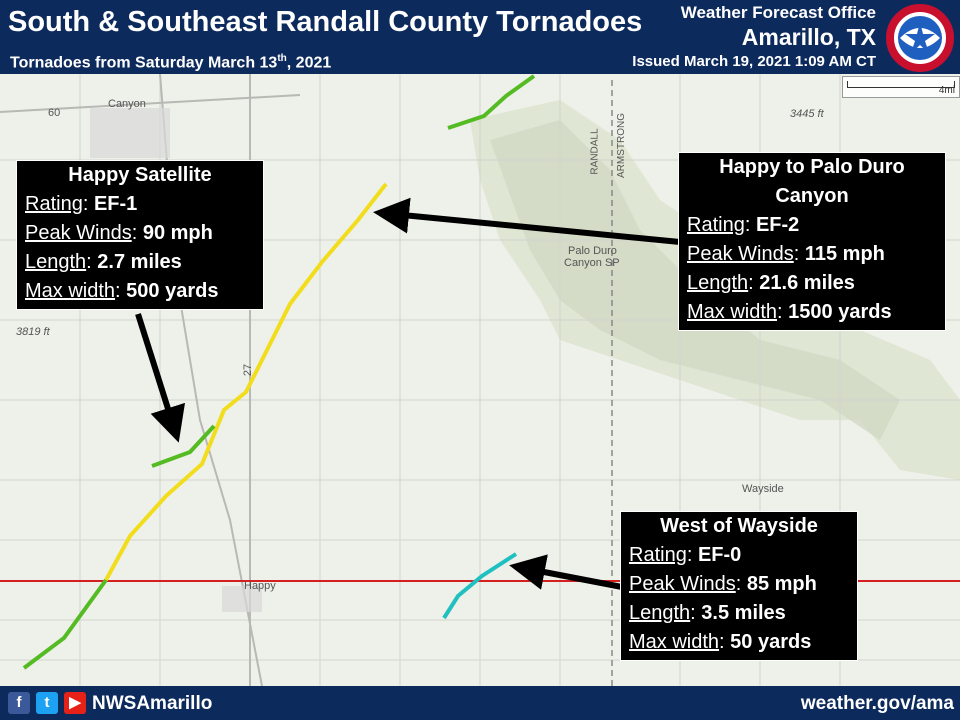 The width and height of the screenshot is (960, 720). What do you see at coordinates (19, 703) in the screenshot?
I see `facebook-icon: f` at bounding box center [19, 703].